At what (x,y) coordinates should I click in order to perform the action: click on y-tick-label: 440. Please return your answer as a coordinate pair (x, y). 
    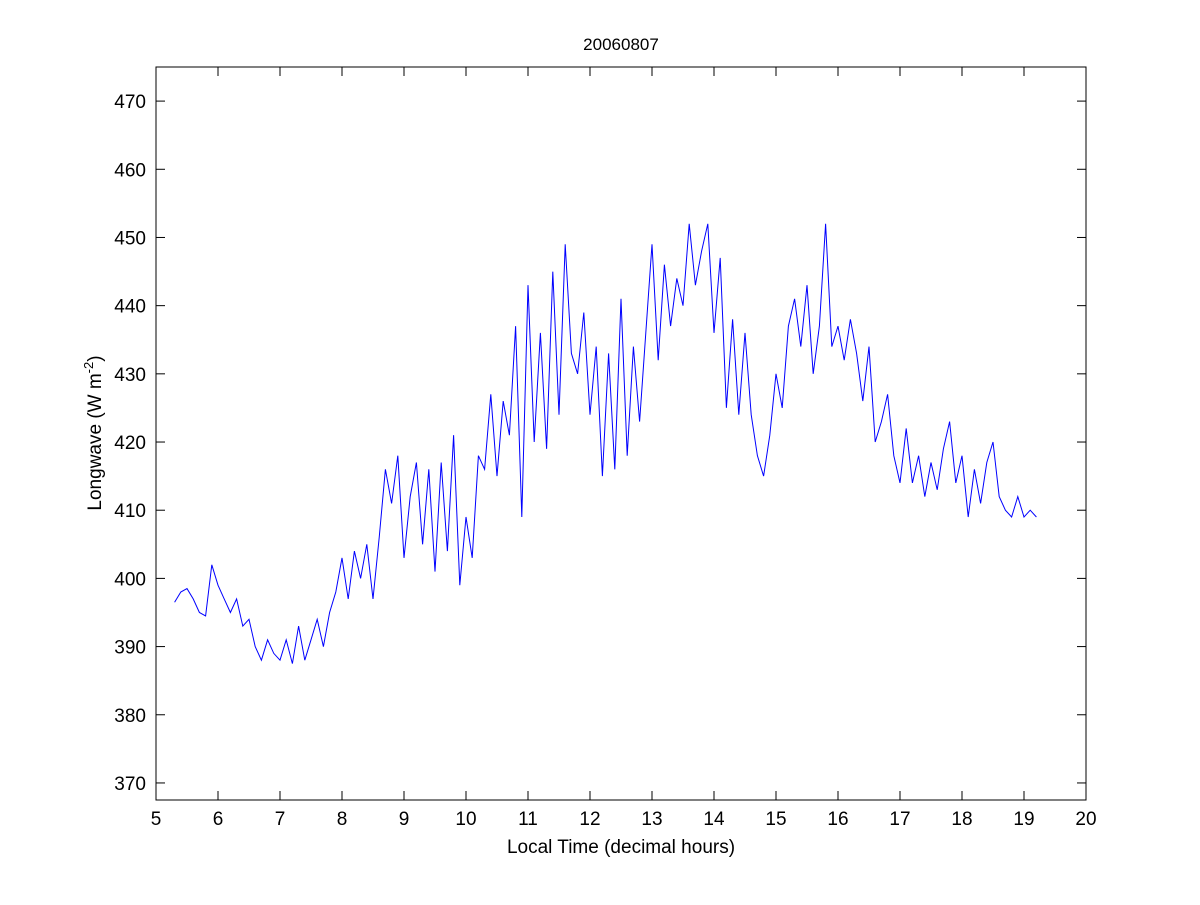
    Looking at the image, I should click on (130, 307).